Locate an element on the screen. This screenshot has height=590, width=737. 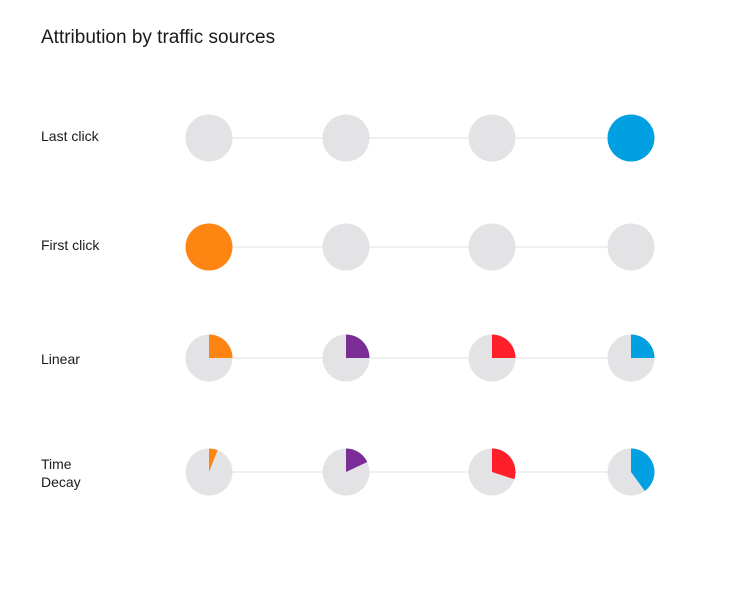
model-label-linear: Linear is located at coordinates (60, 359).